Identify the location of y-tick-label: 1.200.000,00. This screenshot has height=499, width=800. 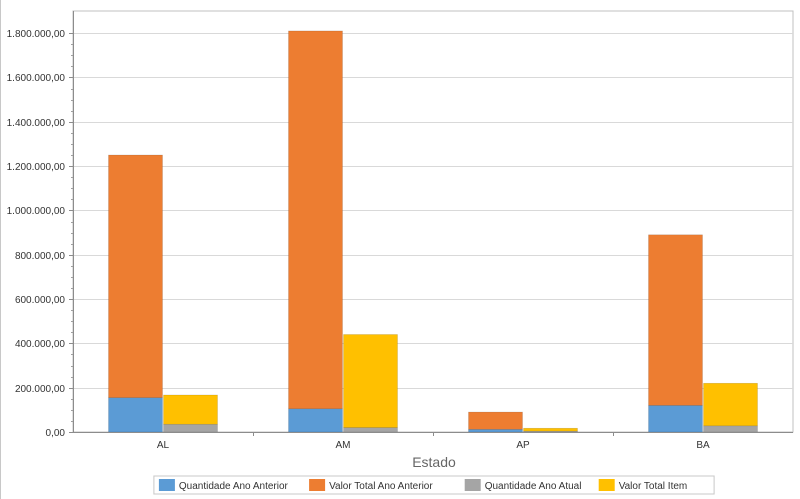
(36, 167).